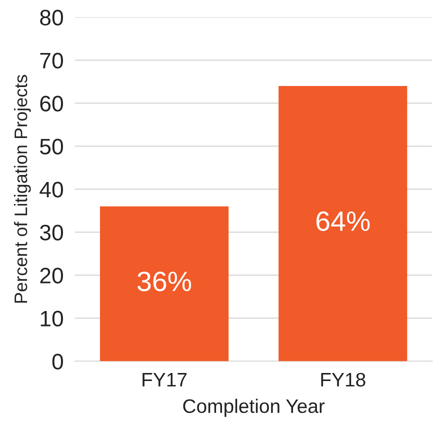 The height and width of the screenshot is (430, 441). What do you see at coordinates (51, 318) in the screenshot?
I see `y-tick-label: 10` at bounding box center [51, 318].